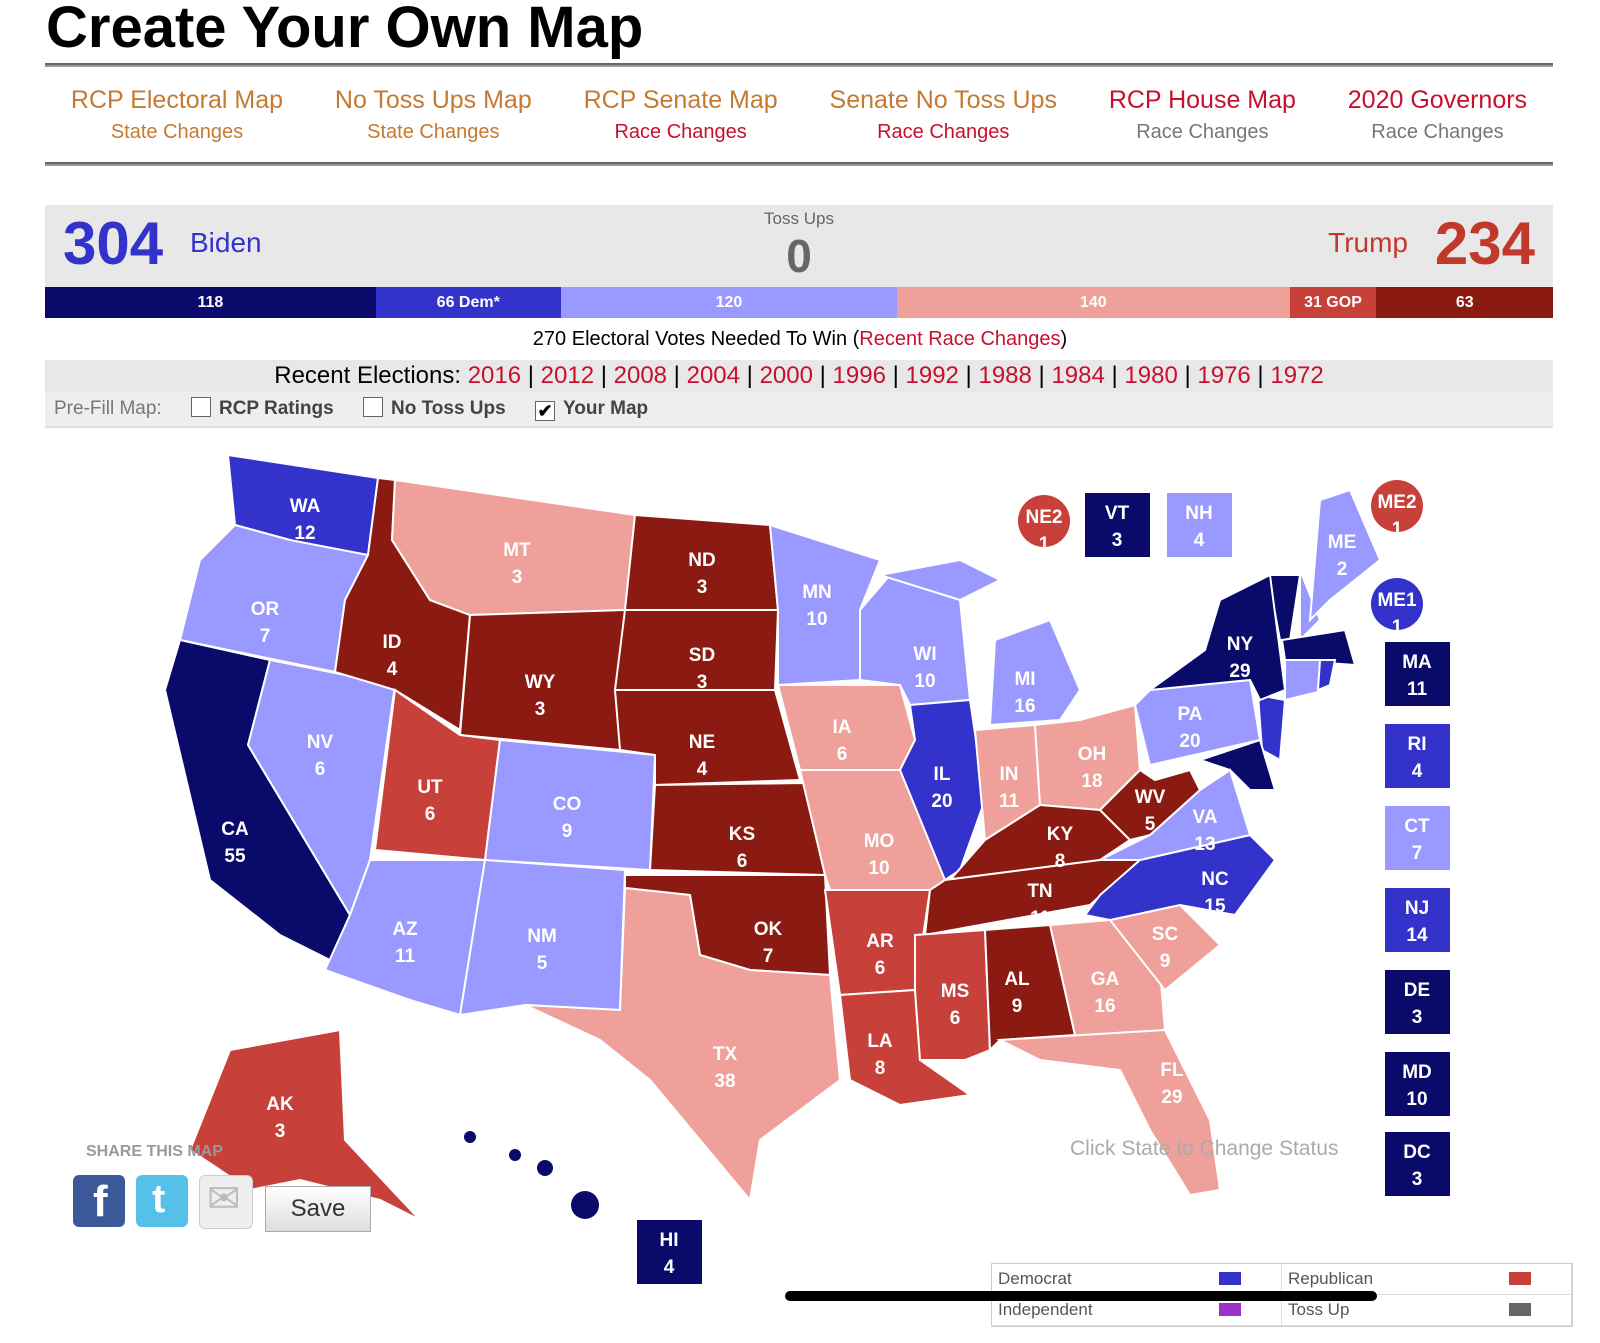  I want to click on election-year-link: 1972, so click(1297, 375).